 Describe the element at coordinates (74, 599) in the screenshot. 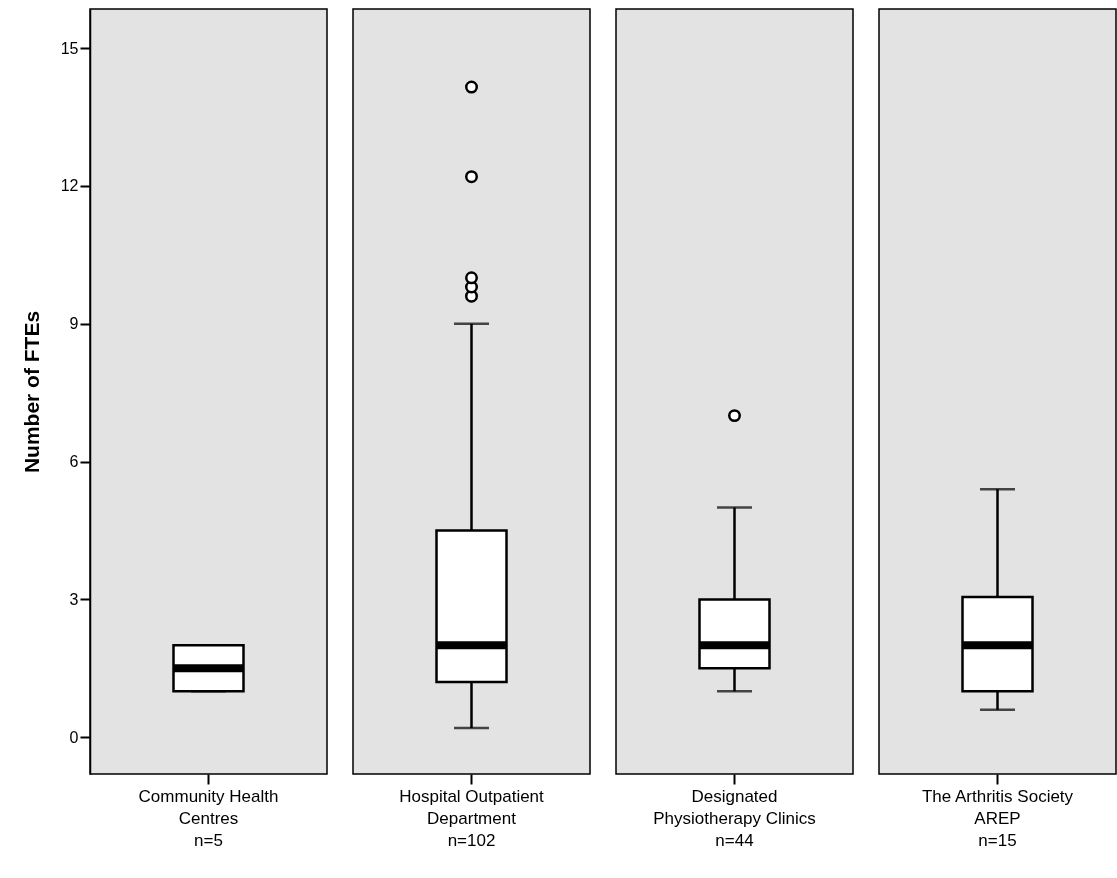

I see `y-tick-label: 3` at that location.